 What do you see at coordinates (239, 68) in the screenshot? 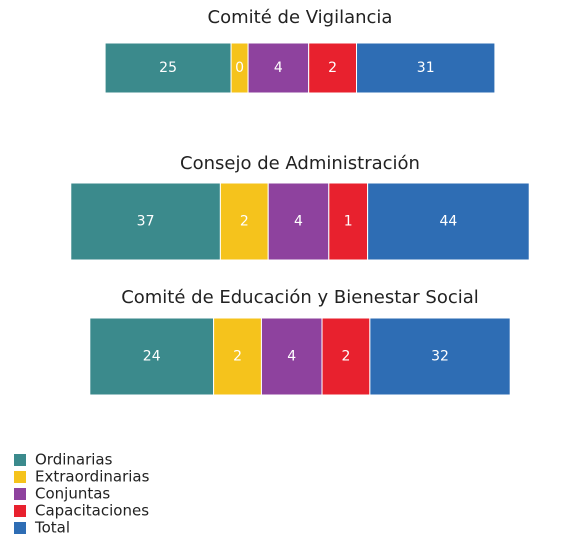
I see `data-label: 0` at bounding box center [239, 68].